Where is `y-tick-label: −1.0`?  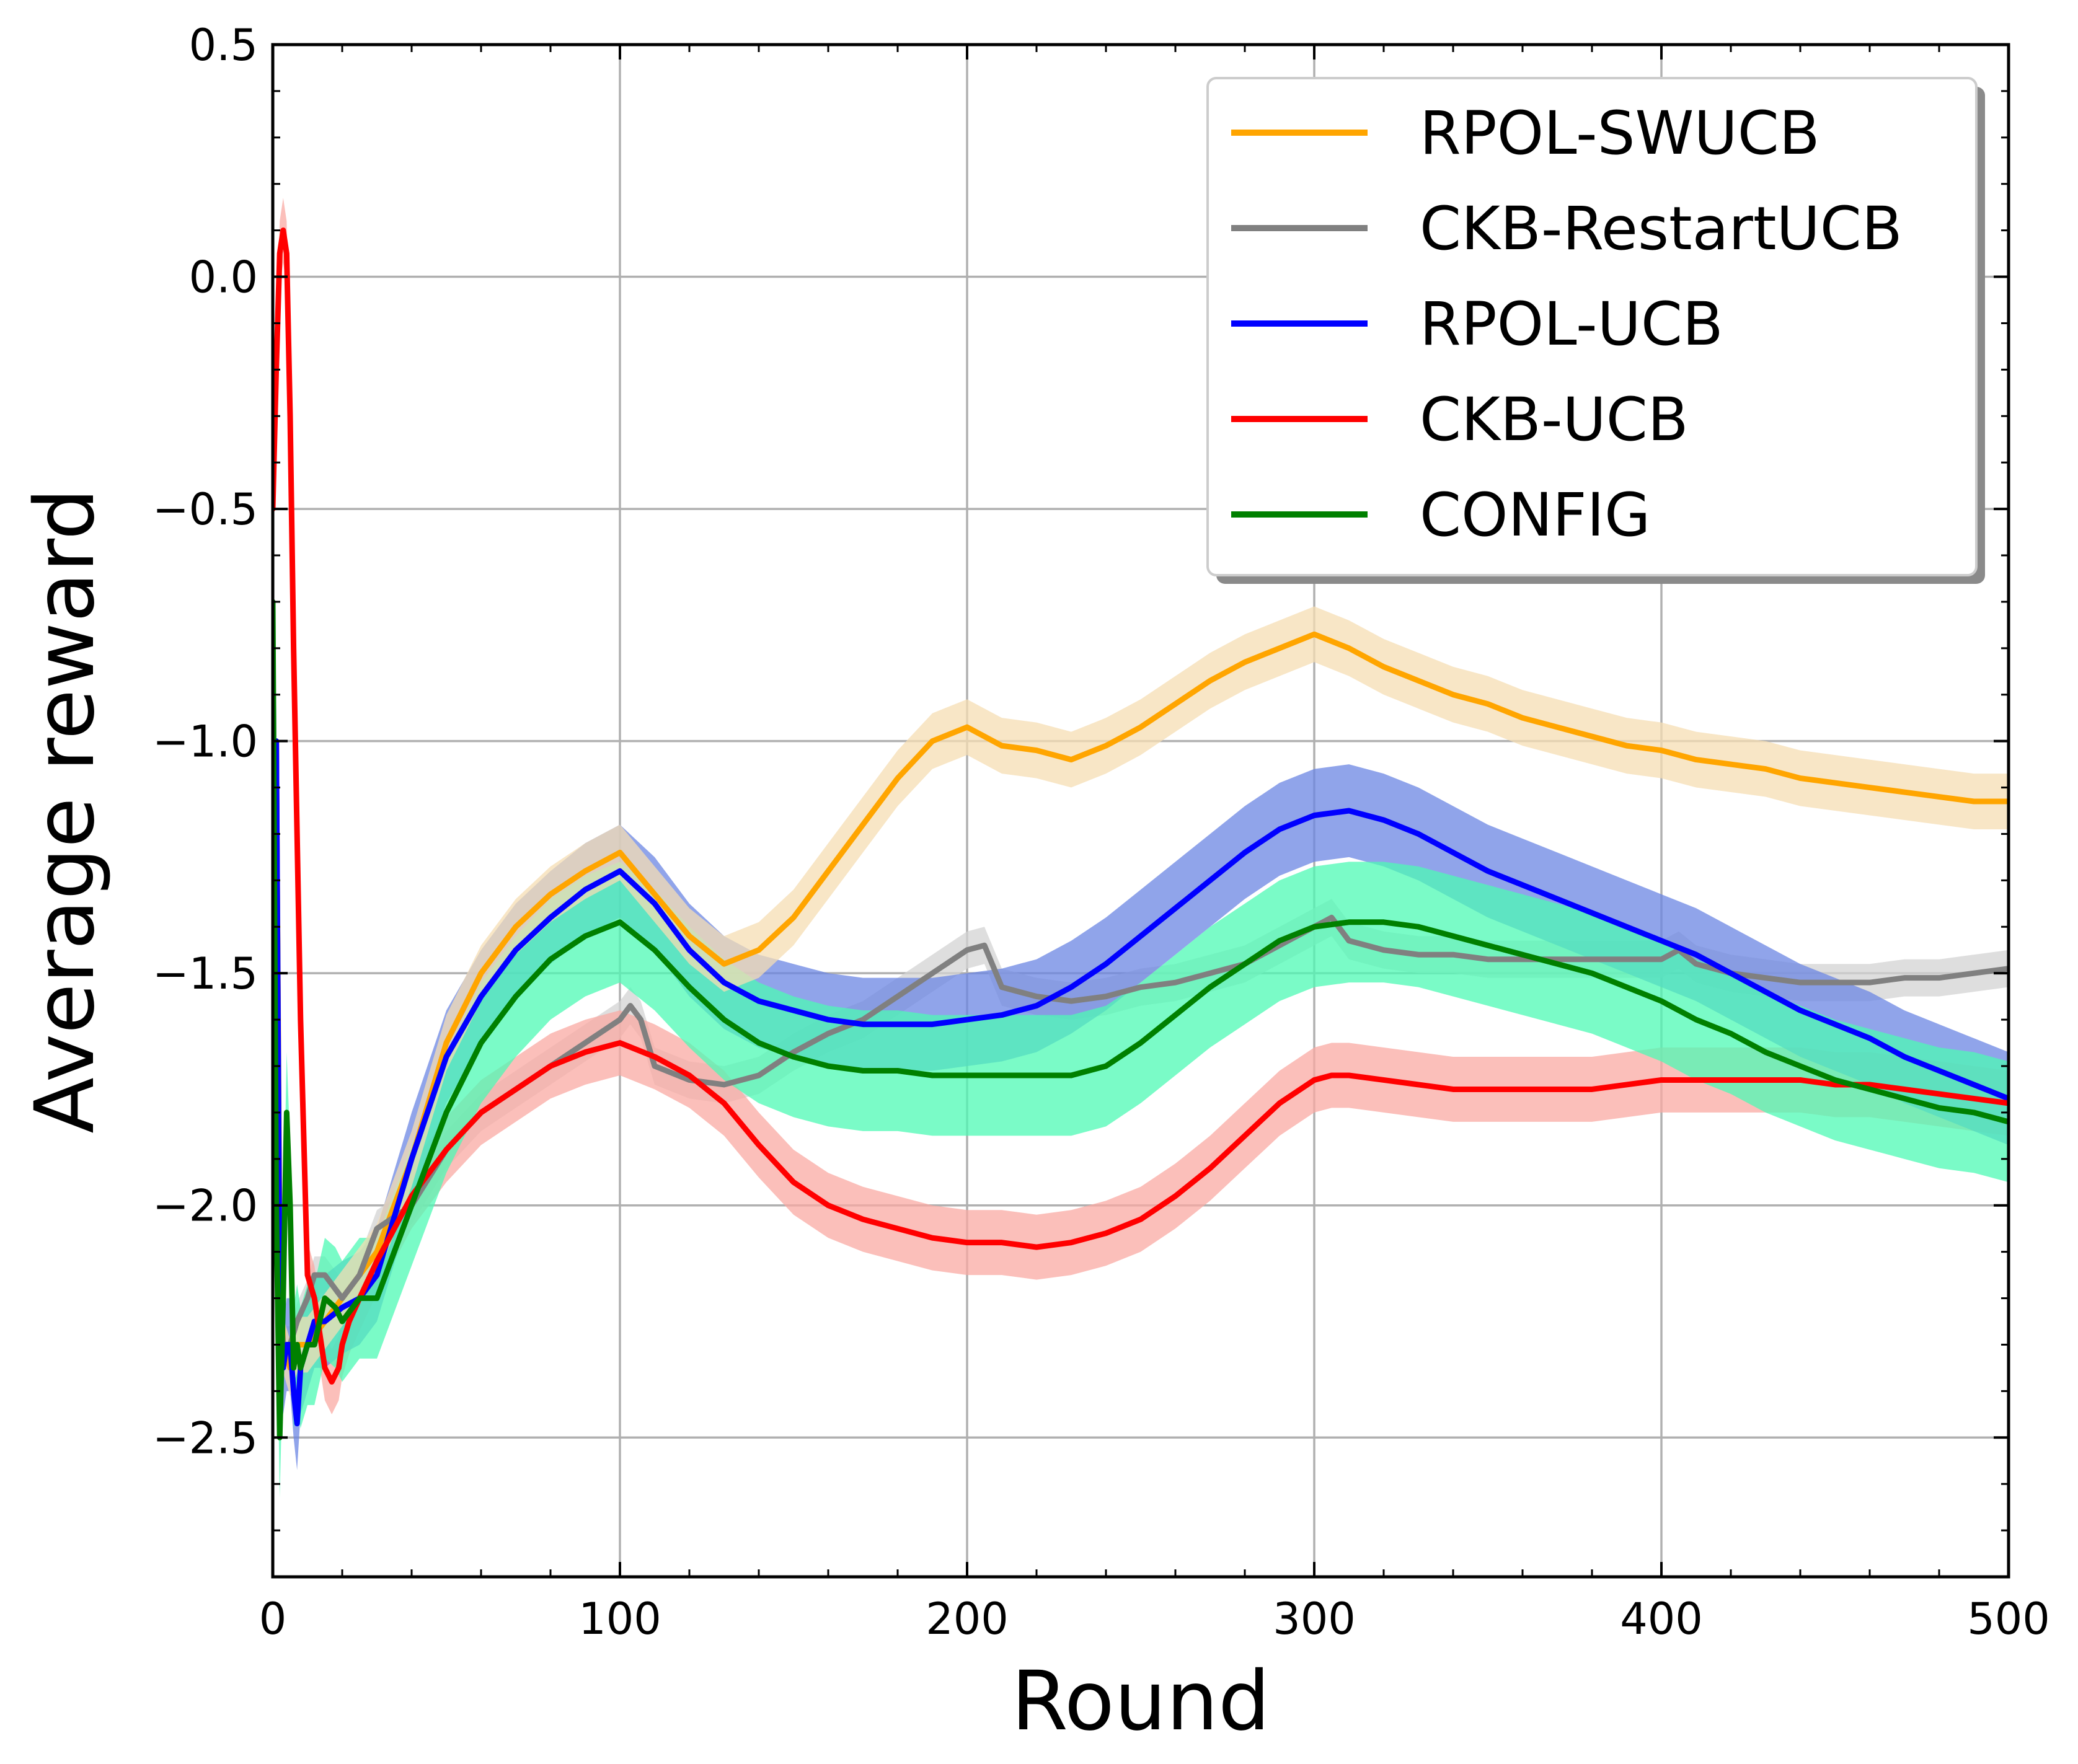 y-tick-label: −1.0 is located at coordinates (206, 742).